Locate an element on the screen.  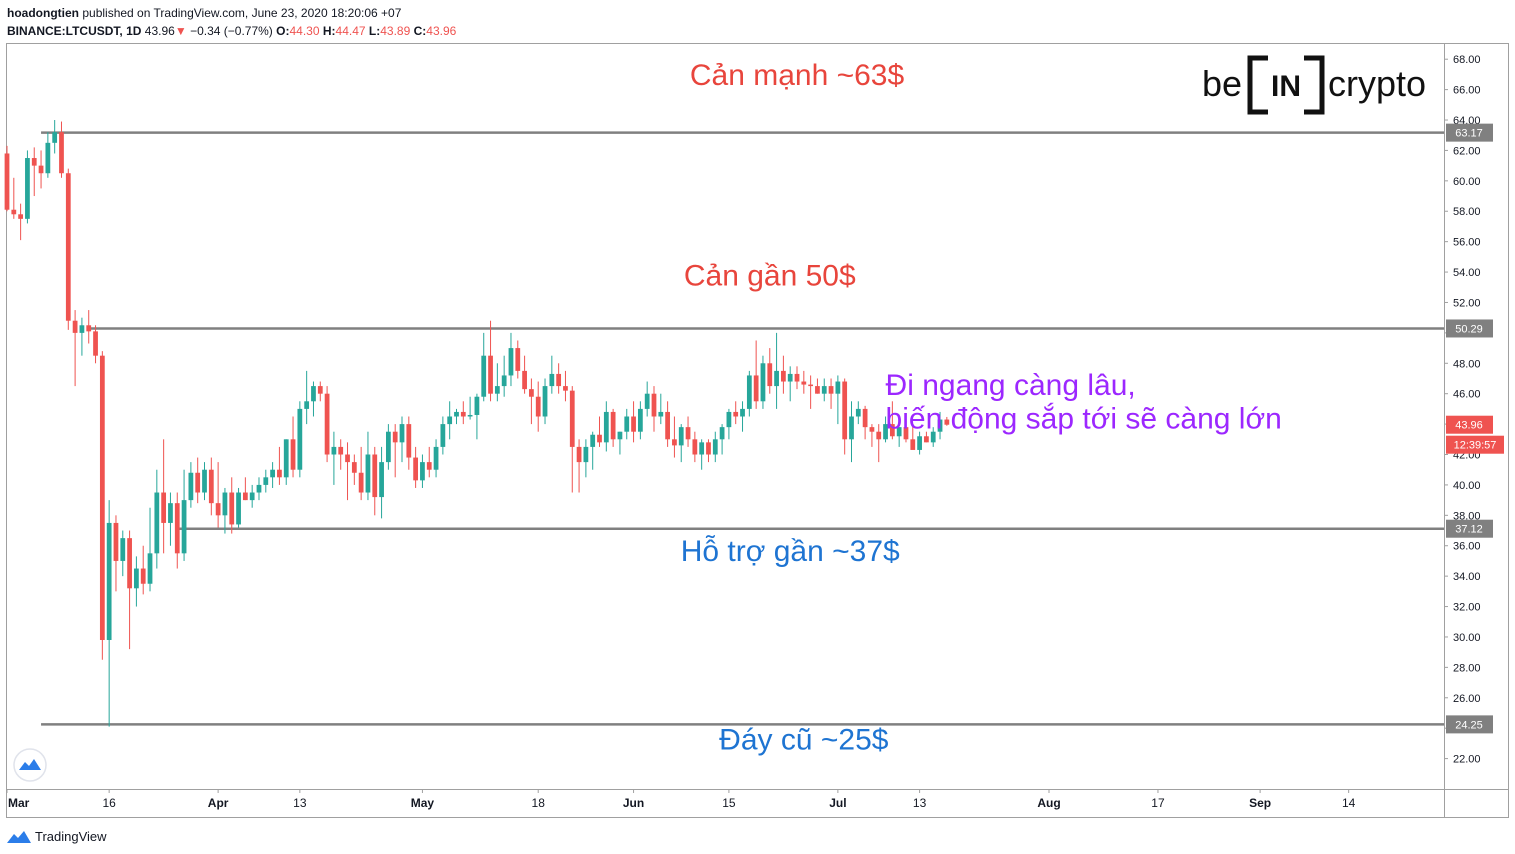
level-price-text: 63.17 is located at coordinates (1469, 134).